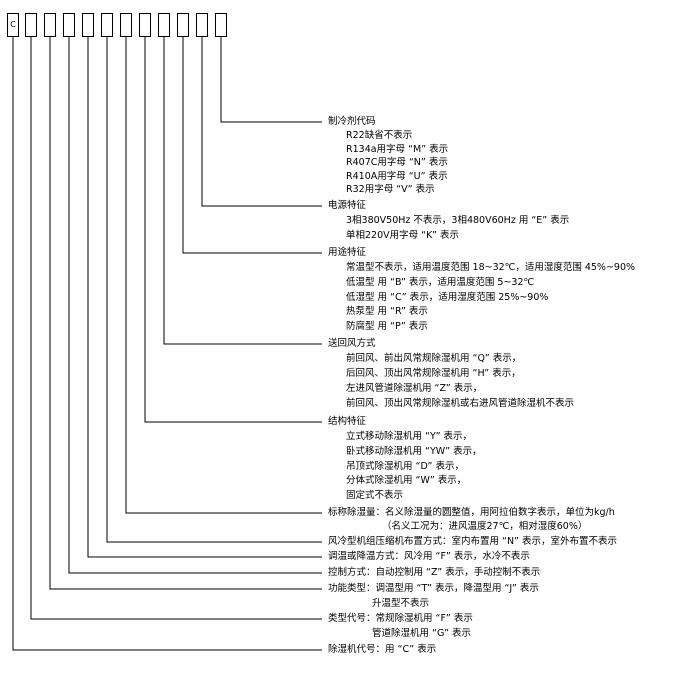 The image size is (680, 681). Describe the element at coordinates (422, 633) in the screenshot. I see `section-item: 管道除湿机用 “G” 表示` at that location.